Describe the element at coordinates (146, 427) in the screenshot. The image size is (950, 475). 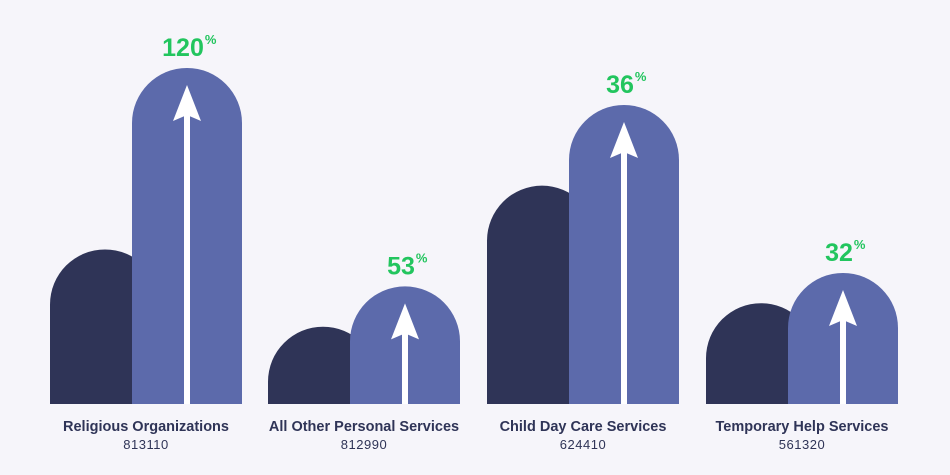
I see `category-label: Religious Organizations` at that location.